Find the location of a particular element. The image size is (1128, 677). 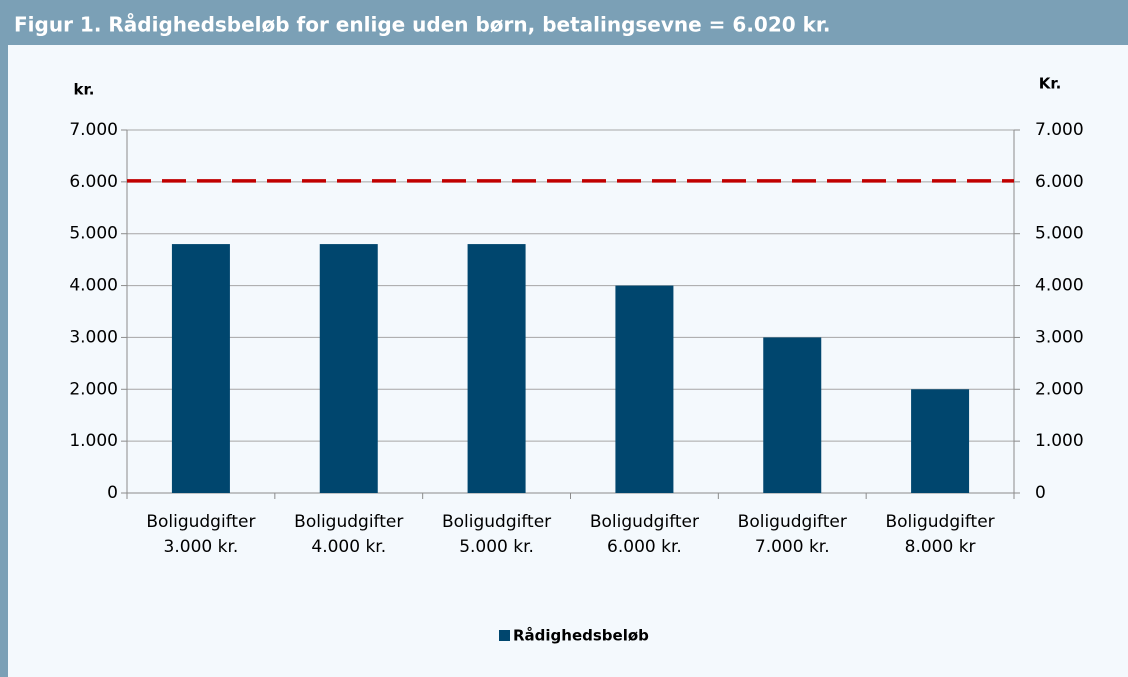

y2-tick-label: 0 is located at coordinates (1040, 493).